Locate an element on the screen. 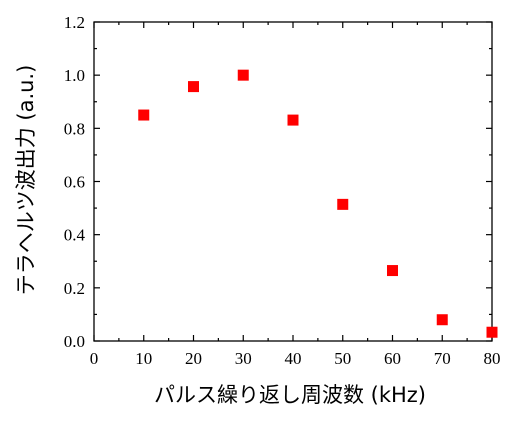 The image size is (520, 424). y-tick-label: 0.4 is located at coordinates (75, 235).